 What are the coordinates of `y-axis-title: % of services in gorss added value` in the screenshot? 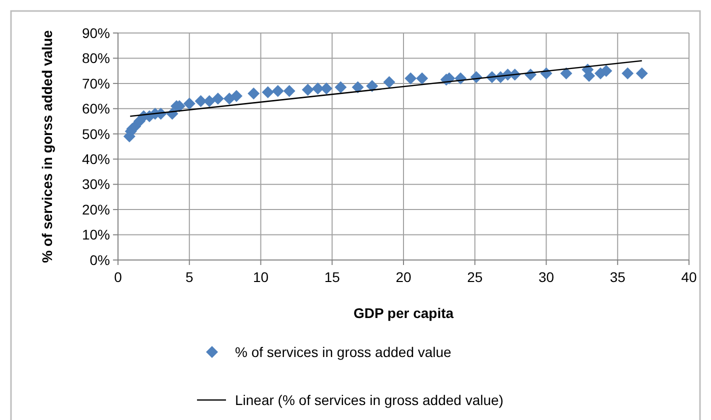 It's located at (47, 146).